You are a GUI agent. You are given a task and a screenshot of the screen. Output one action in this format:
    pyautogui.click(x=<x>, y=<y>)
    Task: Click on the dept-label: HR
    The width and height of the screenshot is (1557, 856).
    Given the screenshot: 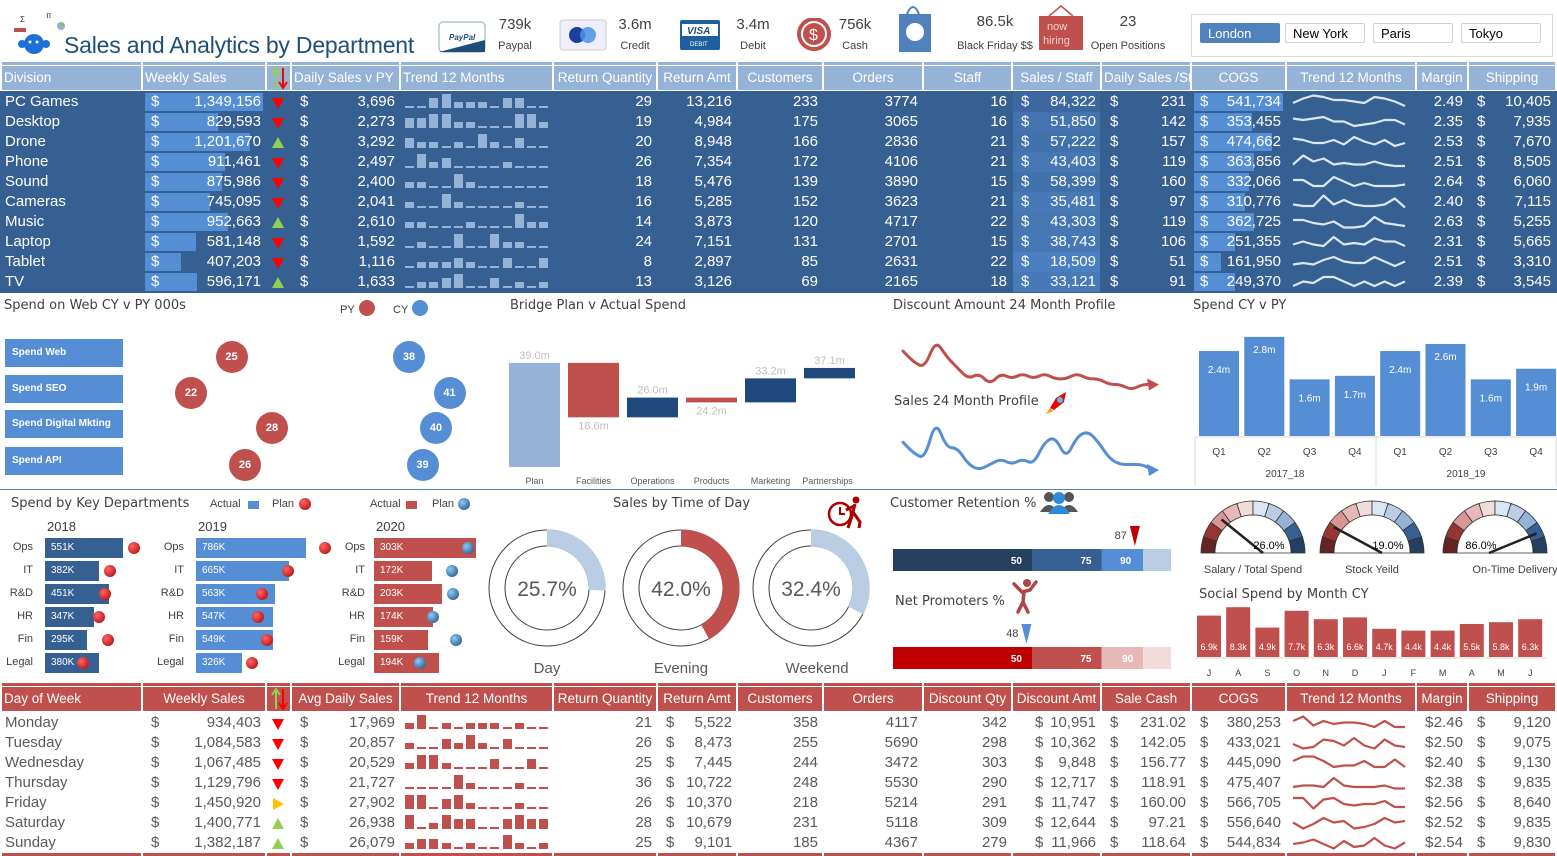 What is the action you would take?
    pyautogui.click(x=357, y=616)
    